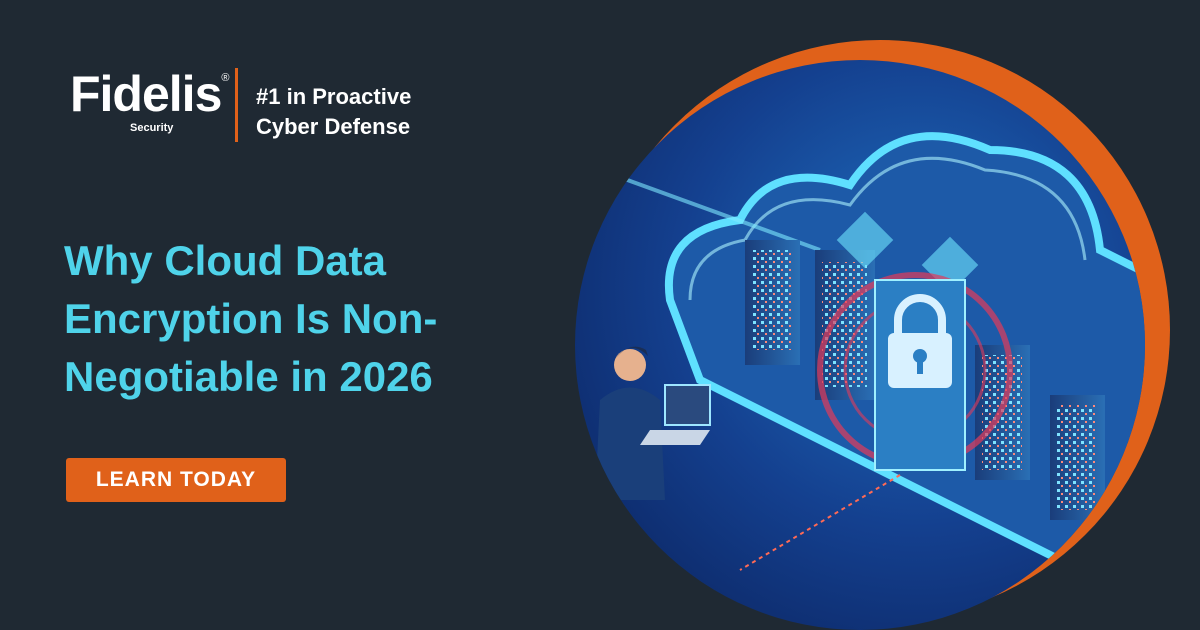  I want to click on cta-button: LEARN TODAY, so click(176, 480).